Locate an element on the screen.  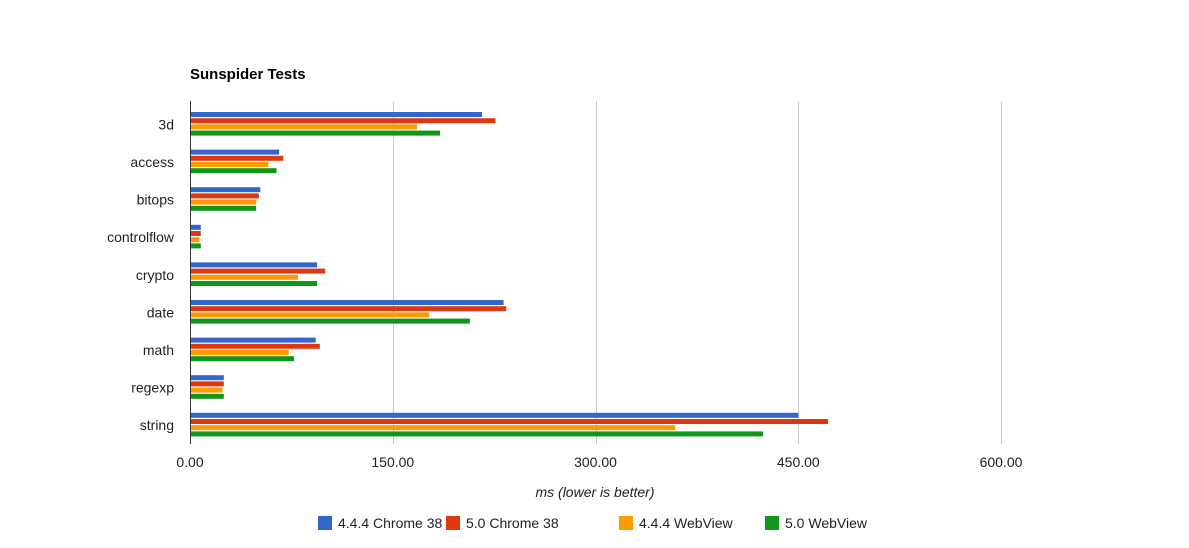
bar-controlflow-5-0-webview is located at coordinates (196, 246).